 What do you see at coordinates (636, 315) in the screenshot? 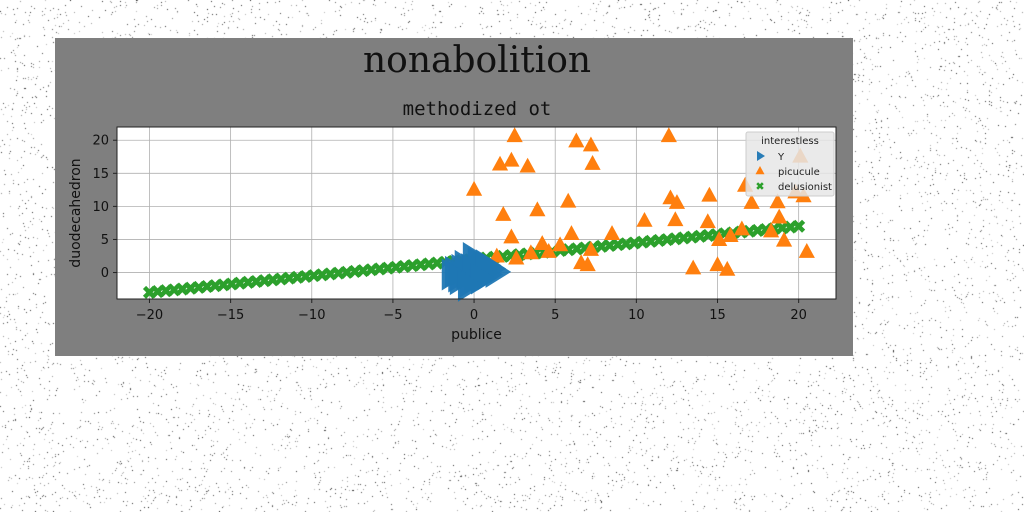
I see `x-tick-label: 10` at bounding box center [636, 315].